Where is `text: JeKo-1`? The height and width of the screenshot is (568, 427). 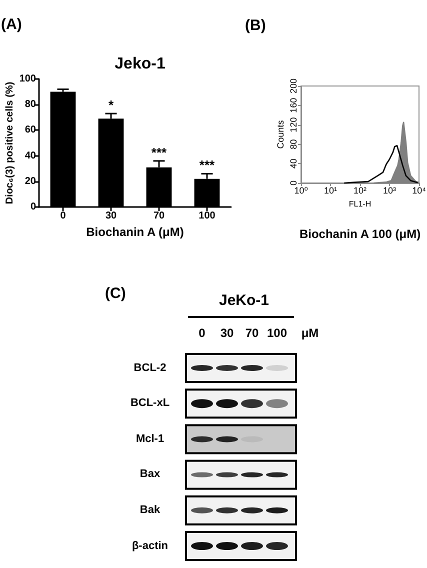 text: JeKo-1 is located at coordinates (244, 300).